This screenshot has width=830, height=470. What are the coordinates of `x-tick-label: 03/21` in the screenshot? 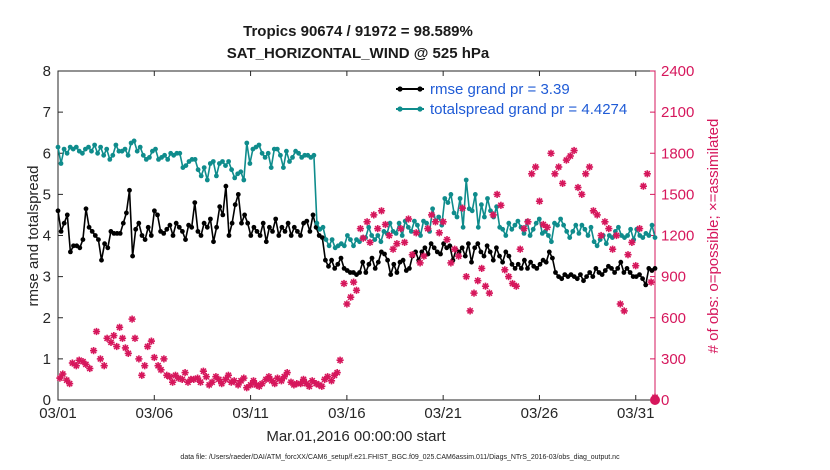 It's located at (443, 413).